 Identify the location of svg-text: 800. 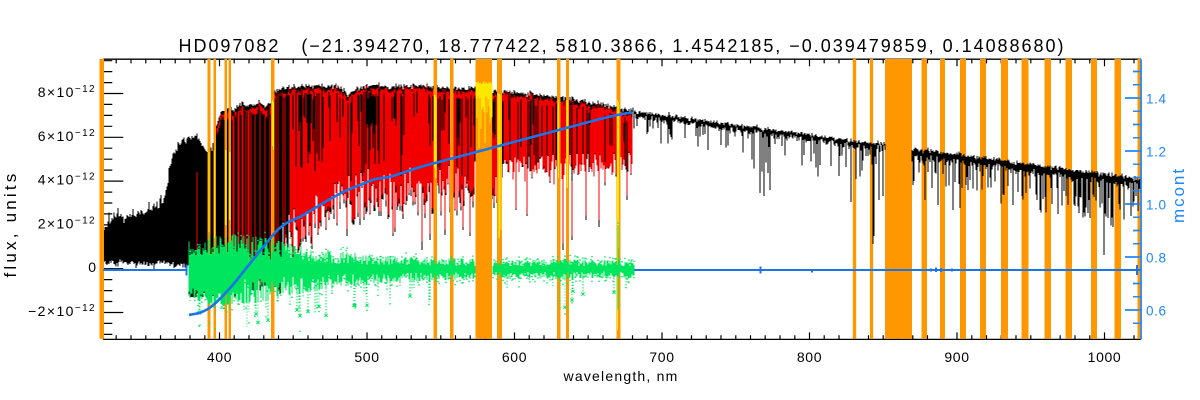
(809, 357).